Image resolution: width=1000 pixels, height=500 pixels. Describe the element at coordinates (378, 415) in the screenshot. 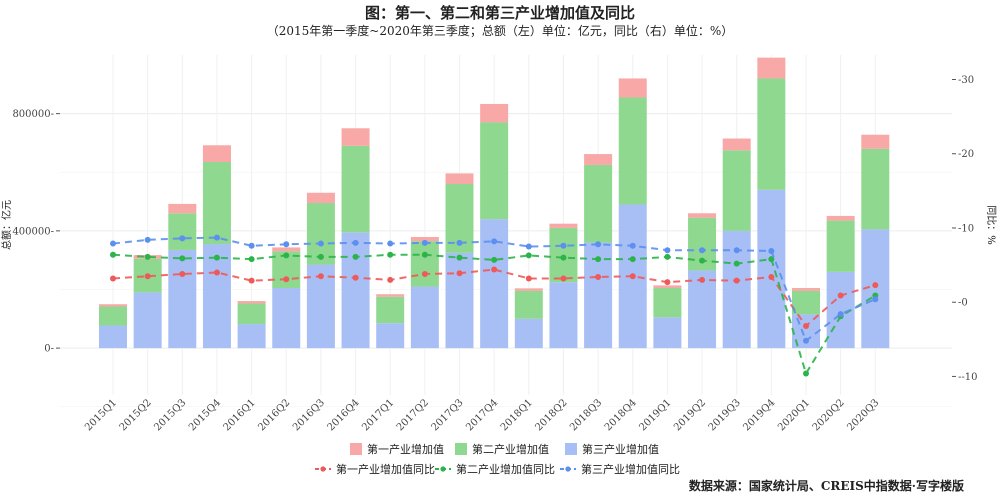

I see `x-tick-label: 2017Q1` at that location.